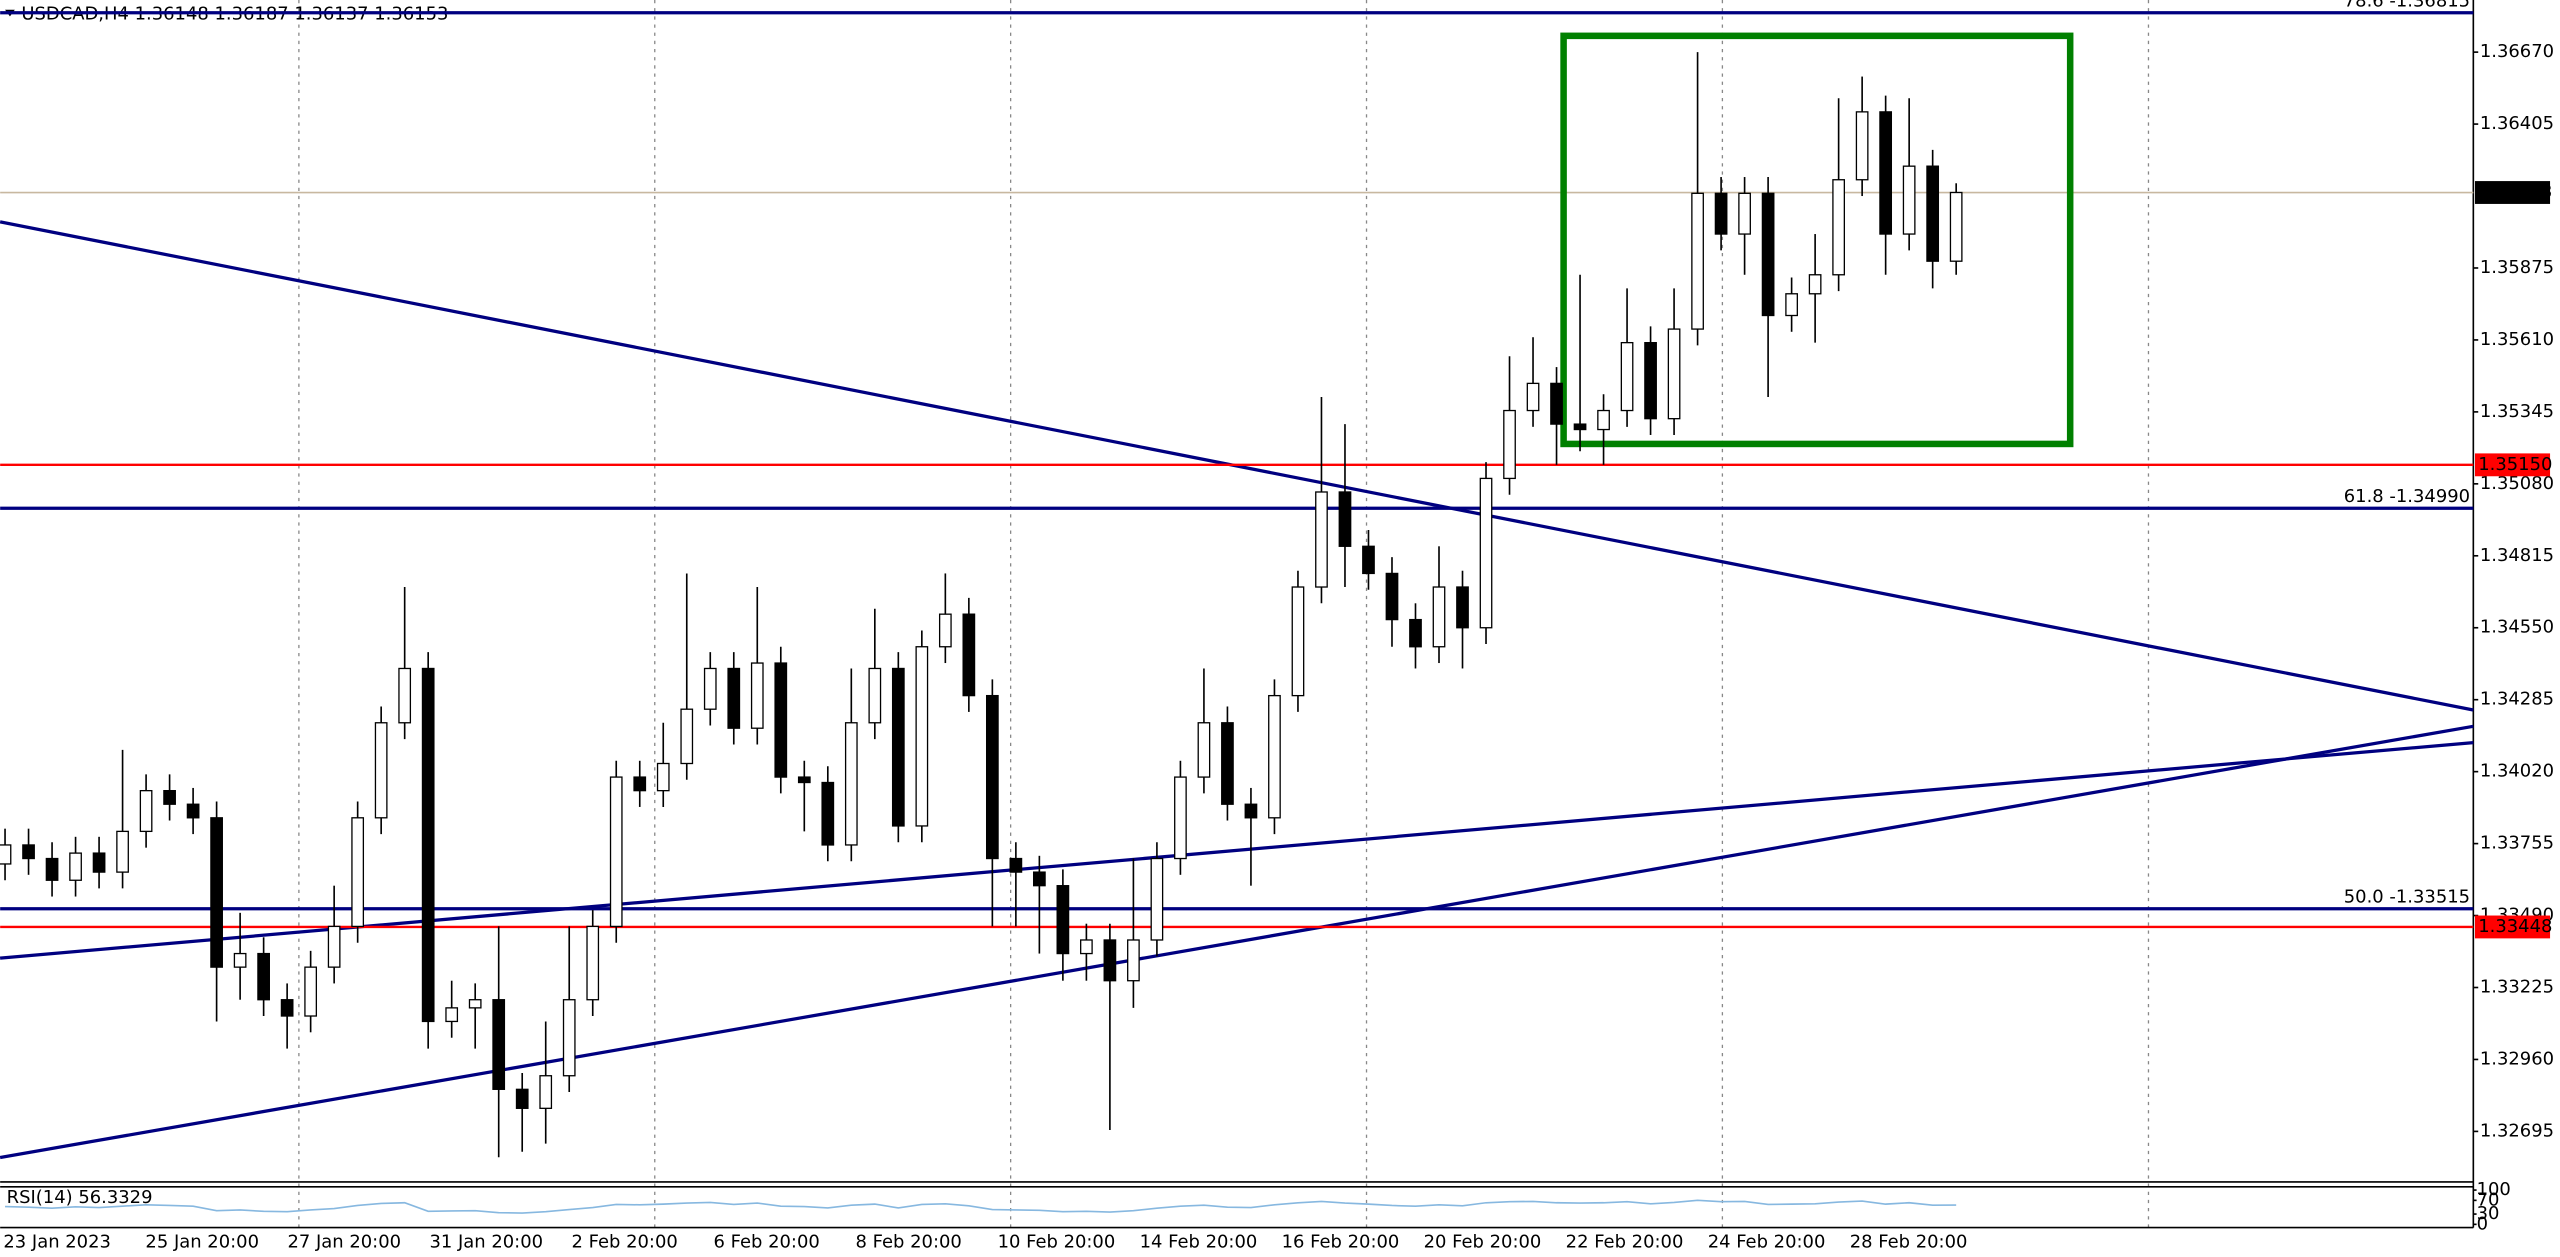  What do you see at coordinates (2515, 192) in the screenshot?
I see `price-badge-label: 1.36153` at bounding box center [2515, 192].